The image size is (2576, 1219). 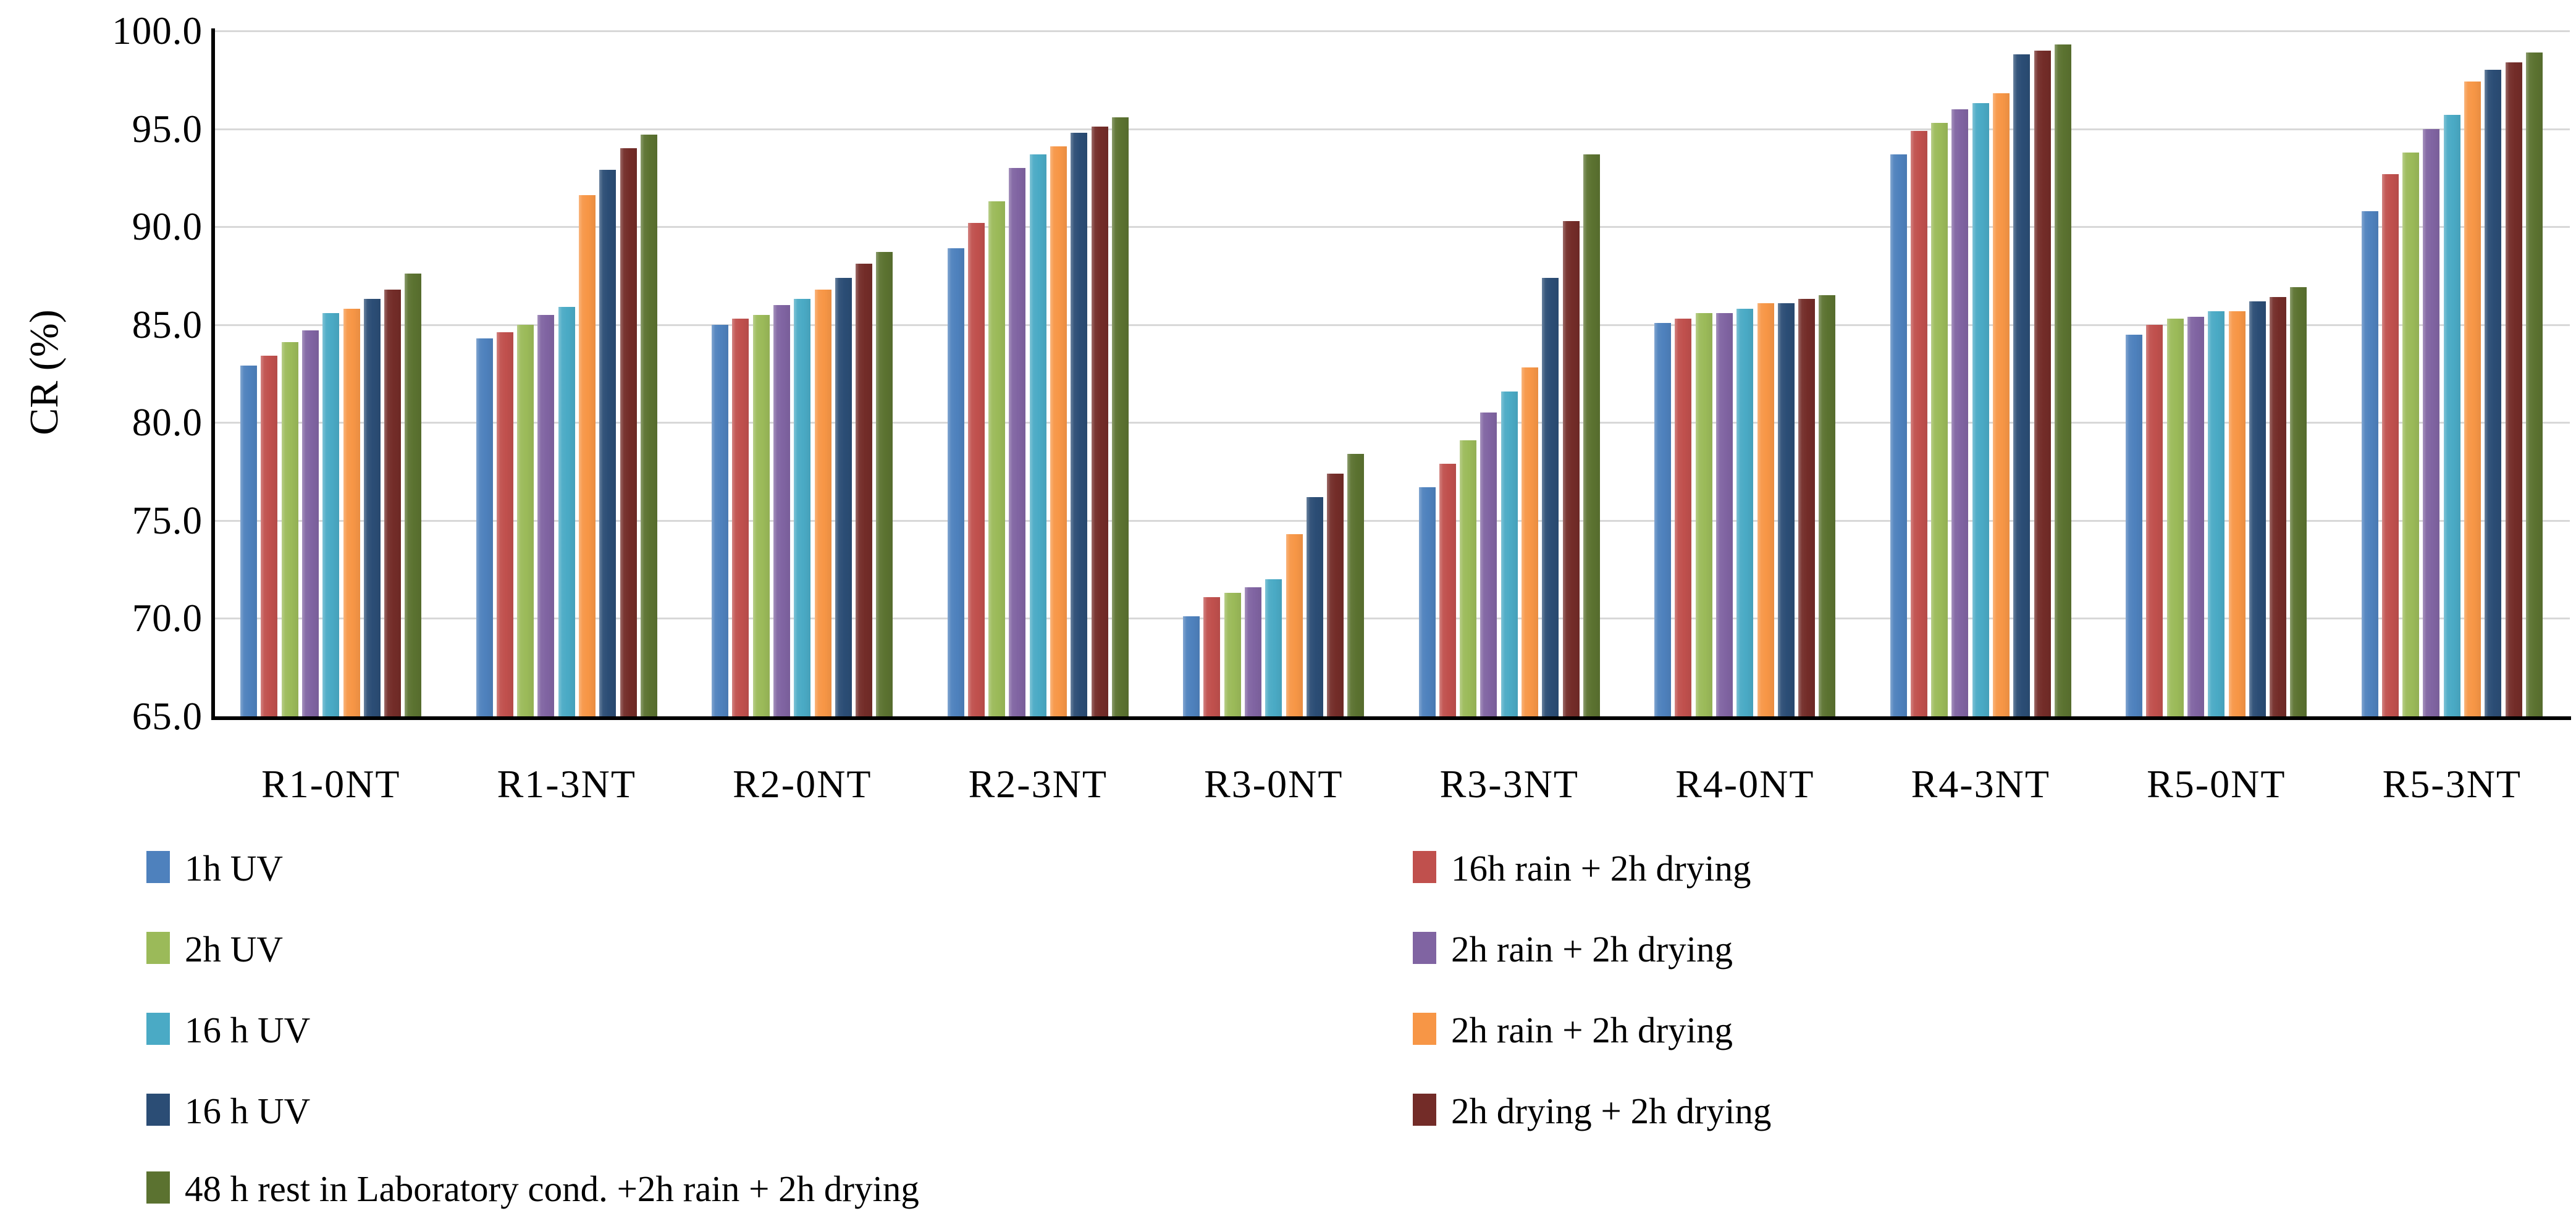 I want to click on bar-R1-0NT-s2, so click(x=269, y=536).